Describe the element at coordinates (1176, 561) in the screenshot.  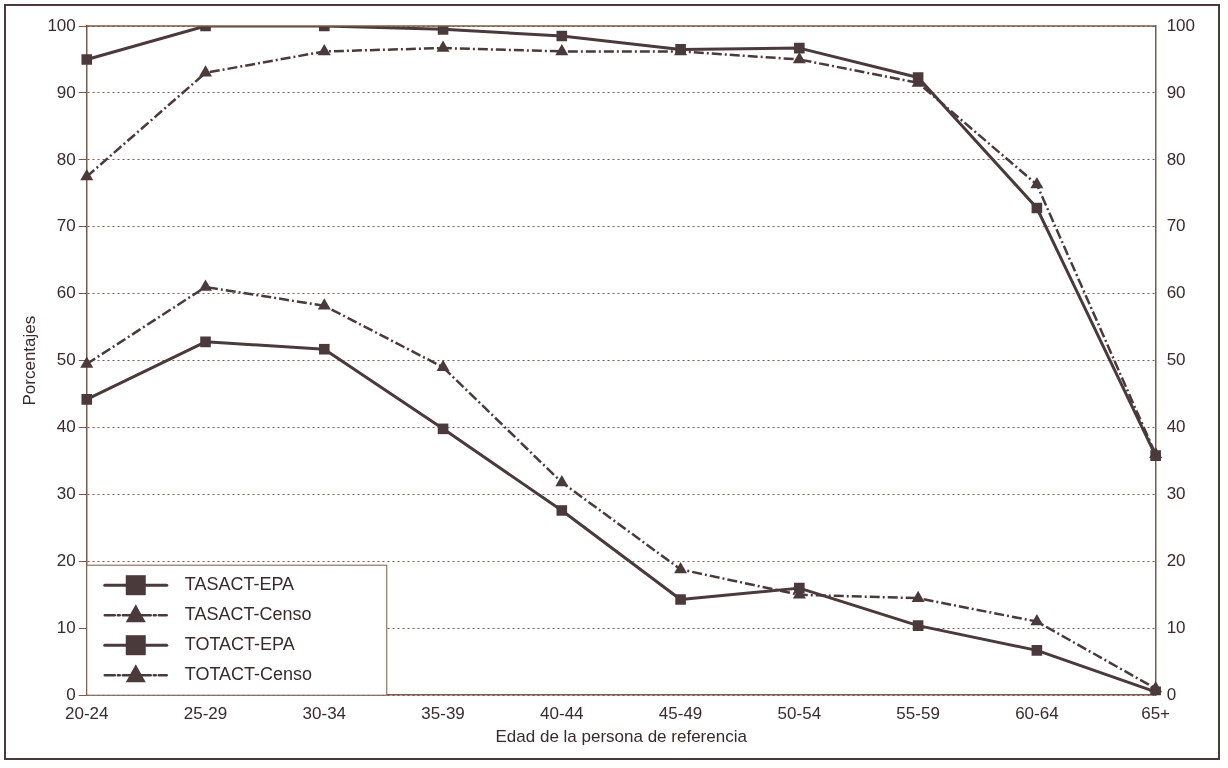
I see `y2-tick-label: 20` at that location.